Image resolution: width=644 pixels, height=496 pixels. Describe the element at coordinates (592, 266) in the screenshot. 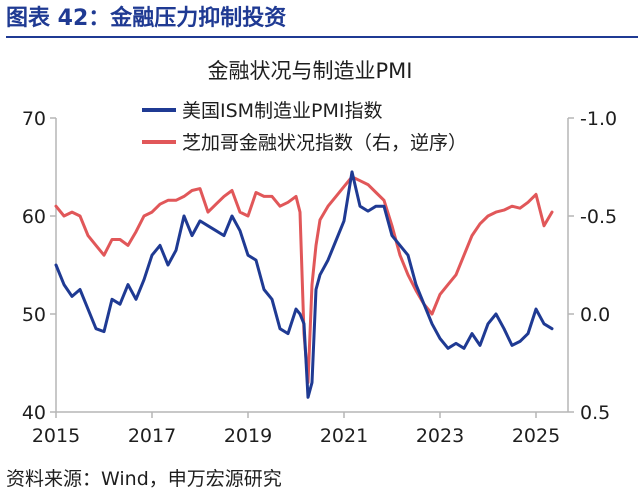

I see `y-axis-right-ticks: -1.0 -0.5 0.0 0.5` at that location.